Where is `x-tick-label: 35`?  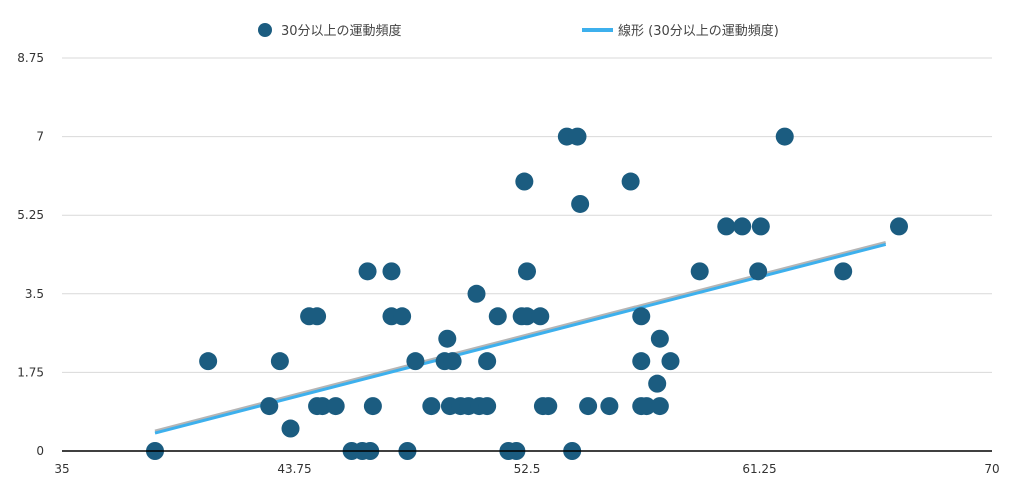 x-tick-label: 35 is located at coordinates (61, 469).